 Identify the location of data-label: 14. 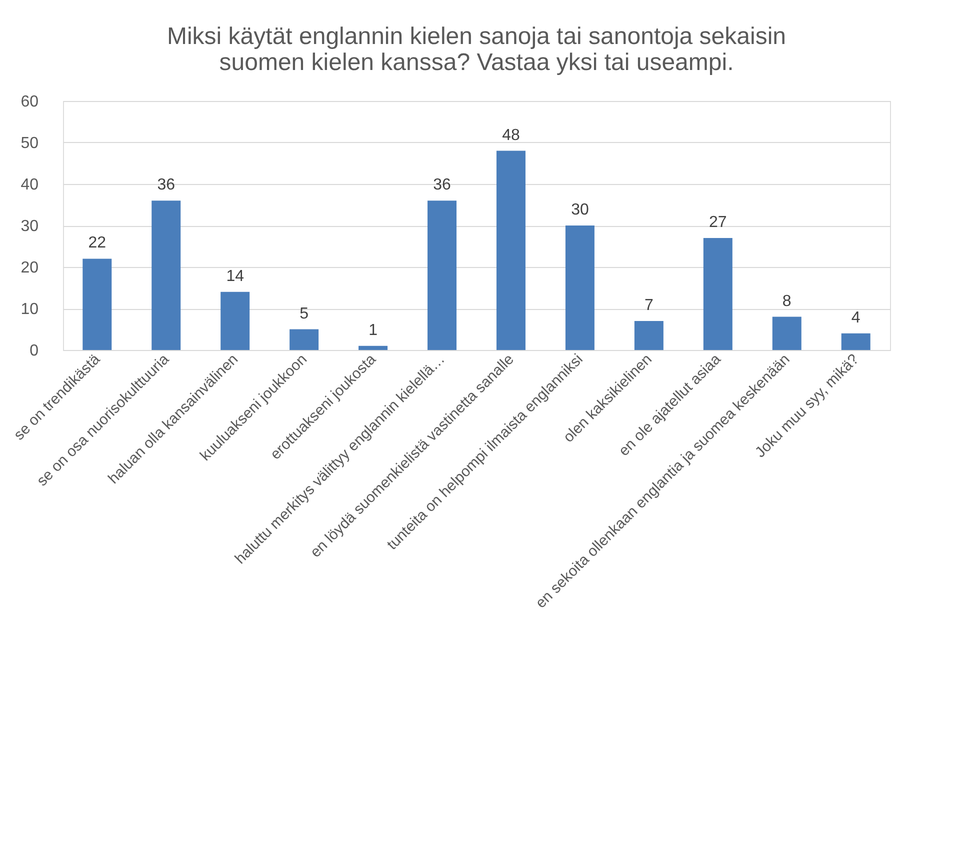
(235, 276).